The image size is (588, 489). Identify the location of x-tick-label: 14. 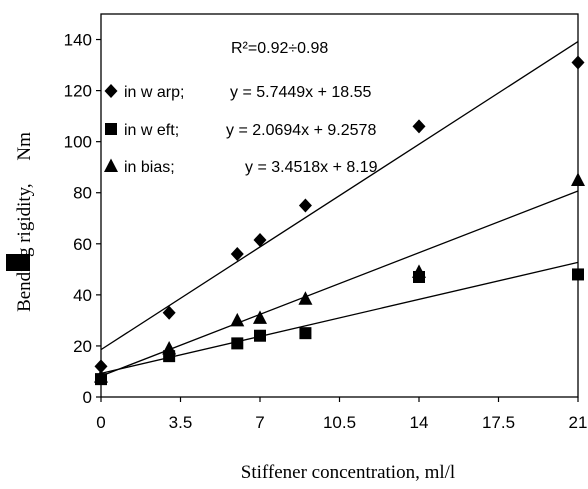
(419, 422).